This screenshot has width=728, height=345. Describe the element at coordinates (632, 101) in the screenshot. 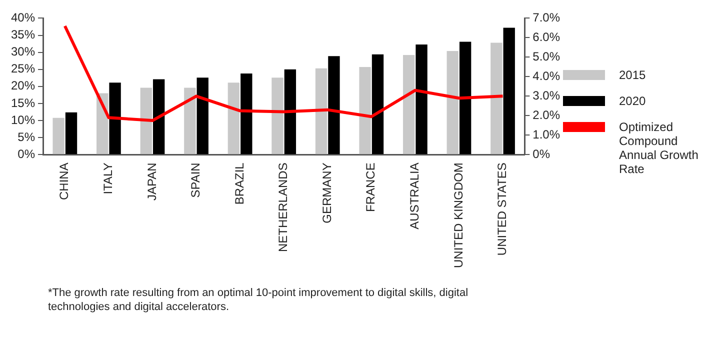

I see `legend-label: 2020` at that location.